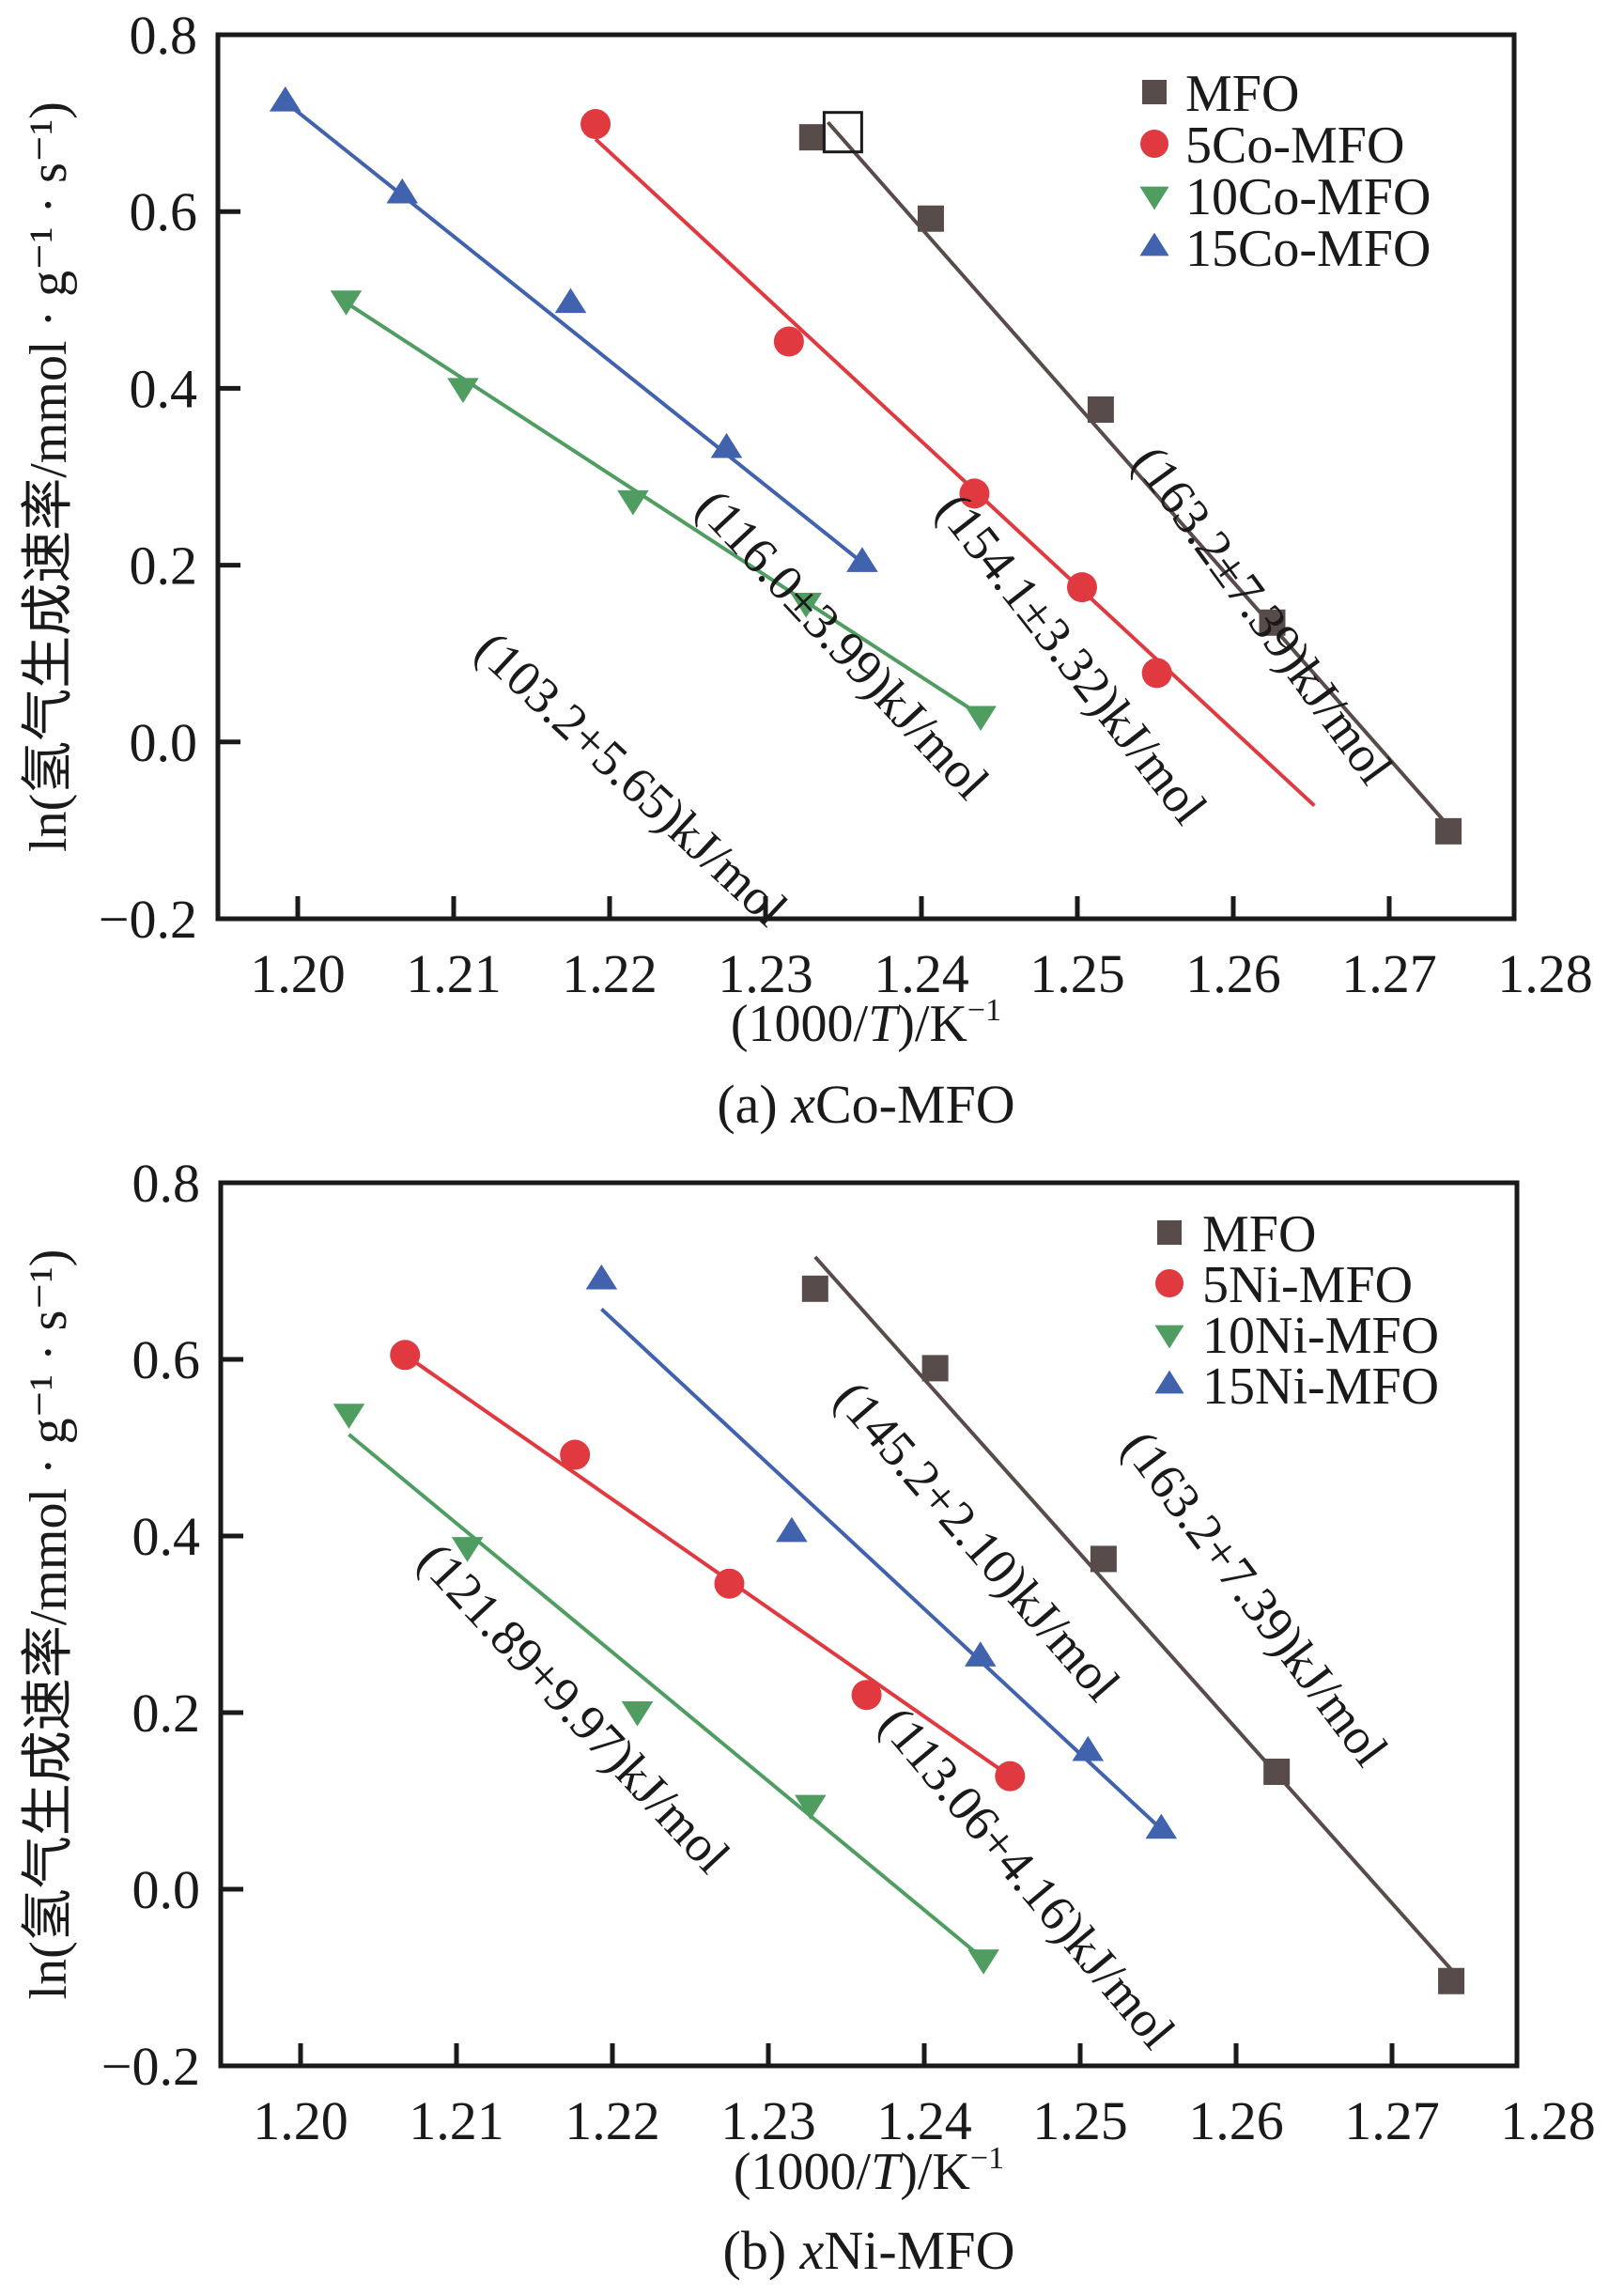 The height and width of the screenshot is (2296, 1609). Describe the element at coordinates (1255, 1598) in the screenshot. I see `activation-energy-annotation: (163.2+7.39)kJ/mol` at that location.